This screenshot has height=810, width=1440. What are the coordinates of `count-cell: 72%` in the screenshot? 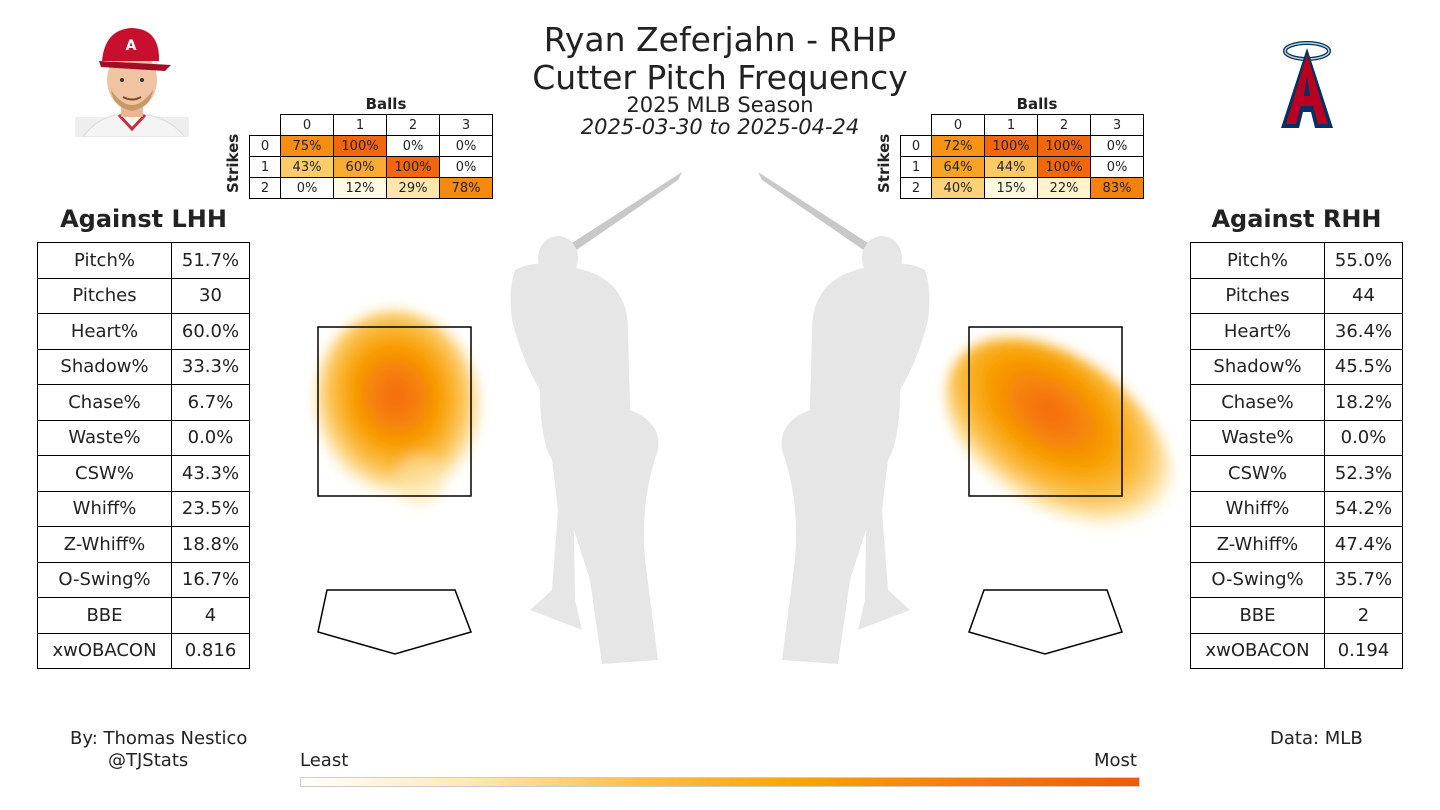 It's located at (958, 146).